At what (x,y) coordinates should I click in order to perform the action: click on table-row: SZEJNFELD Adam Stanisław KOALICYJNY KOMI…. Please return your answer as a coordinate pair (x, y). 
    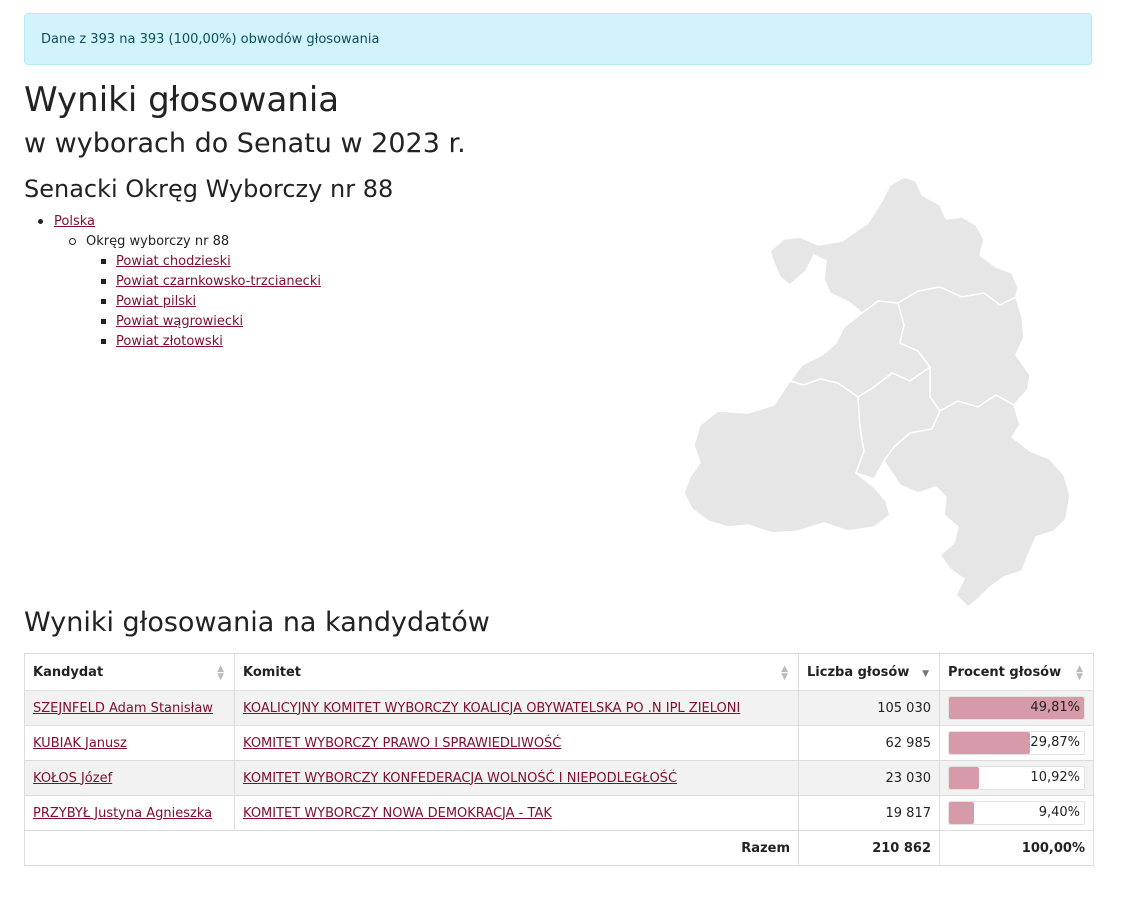
    Looking at the image, I should click on (559, 708).